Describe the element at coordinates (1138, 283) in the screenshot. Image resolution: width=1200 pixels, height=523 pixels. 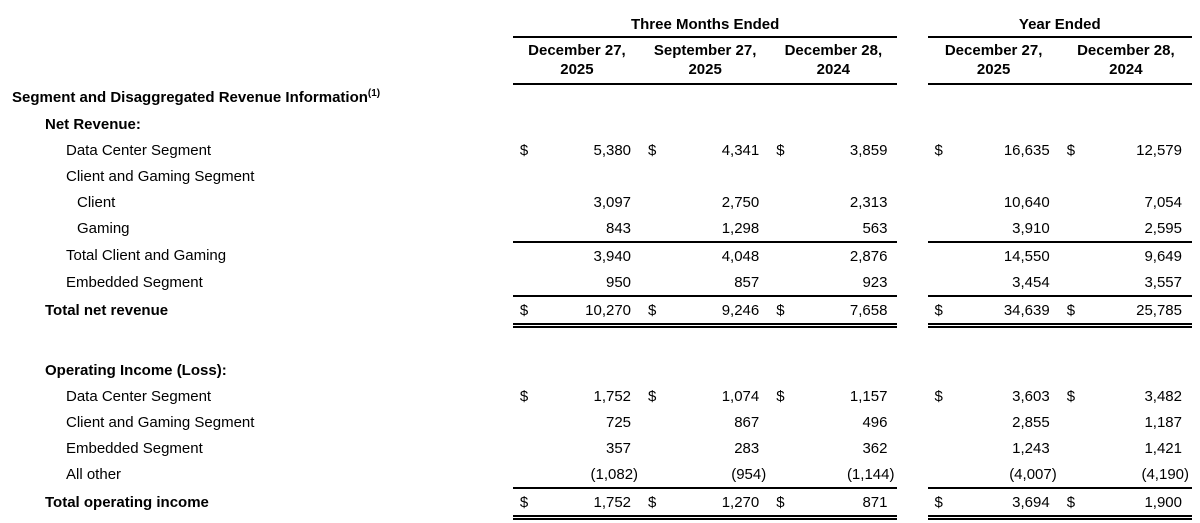
I see `cell-value: 3,557` at that location.